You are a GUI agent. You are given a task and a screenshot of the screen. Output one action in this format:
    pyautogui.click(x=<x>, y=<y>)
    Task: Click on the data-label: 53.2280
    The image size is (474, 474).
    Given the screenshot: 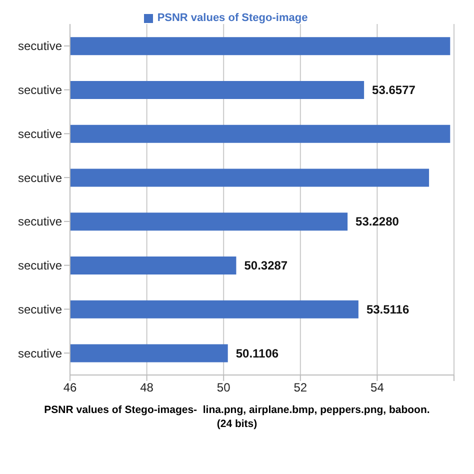 What is the action you would take?
    pyautogui.click(x=378, y=221)
    